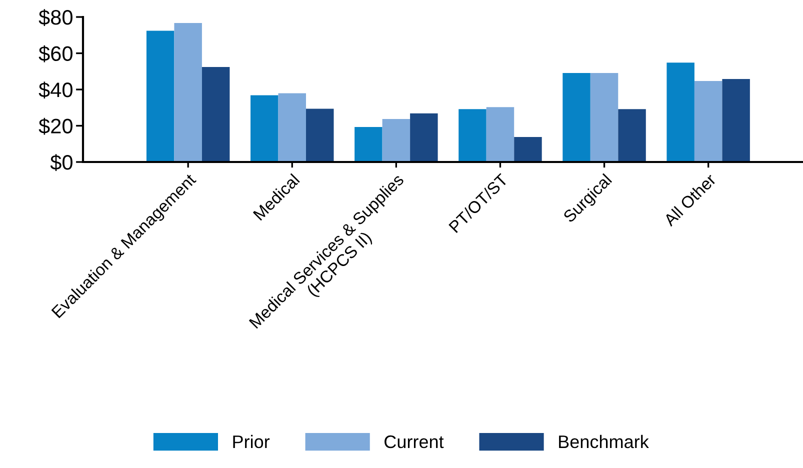 This screenshot has height=468, width=803. Describe the element at coordinates (414, 441) in the screenshot. I see `legend-label: Current` at that location.